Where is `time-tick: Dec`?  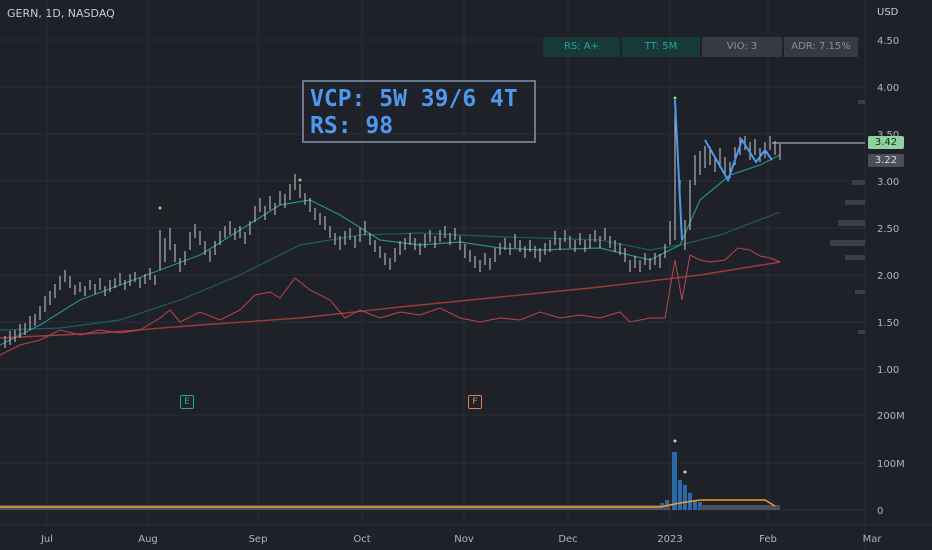 time-tick: Dec is located at coordinates (567, 539).